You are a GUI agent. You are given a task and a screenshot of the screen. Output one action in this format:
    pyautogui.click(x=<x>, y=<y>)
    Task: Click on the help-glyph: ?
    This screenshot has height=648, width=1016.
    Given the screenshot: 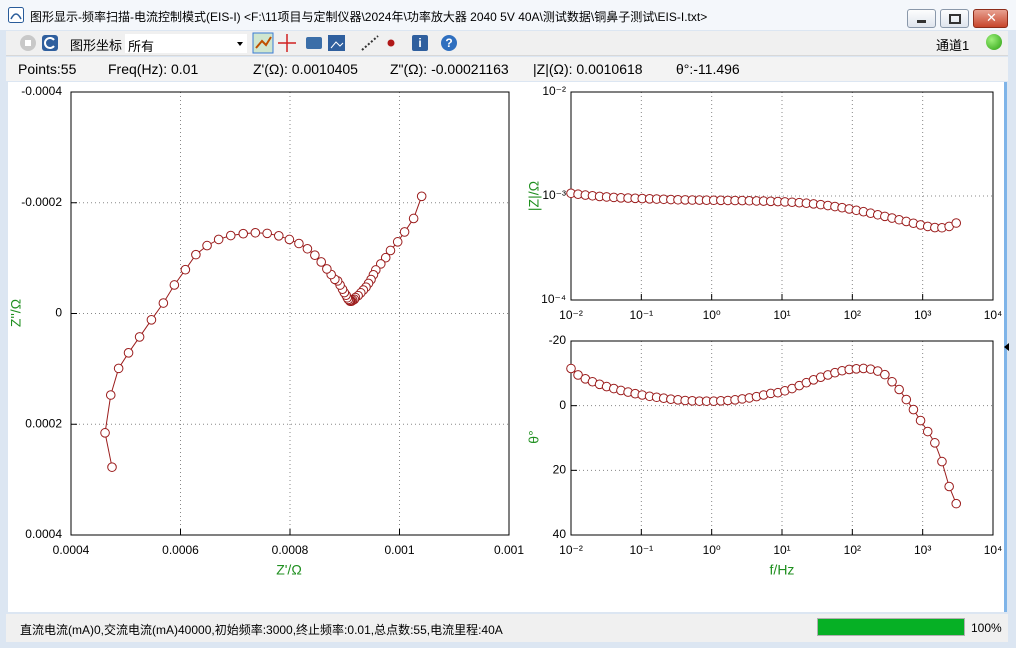 What is the action you would take?
    pyautogui.click(x=448, y=43)
    